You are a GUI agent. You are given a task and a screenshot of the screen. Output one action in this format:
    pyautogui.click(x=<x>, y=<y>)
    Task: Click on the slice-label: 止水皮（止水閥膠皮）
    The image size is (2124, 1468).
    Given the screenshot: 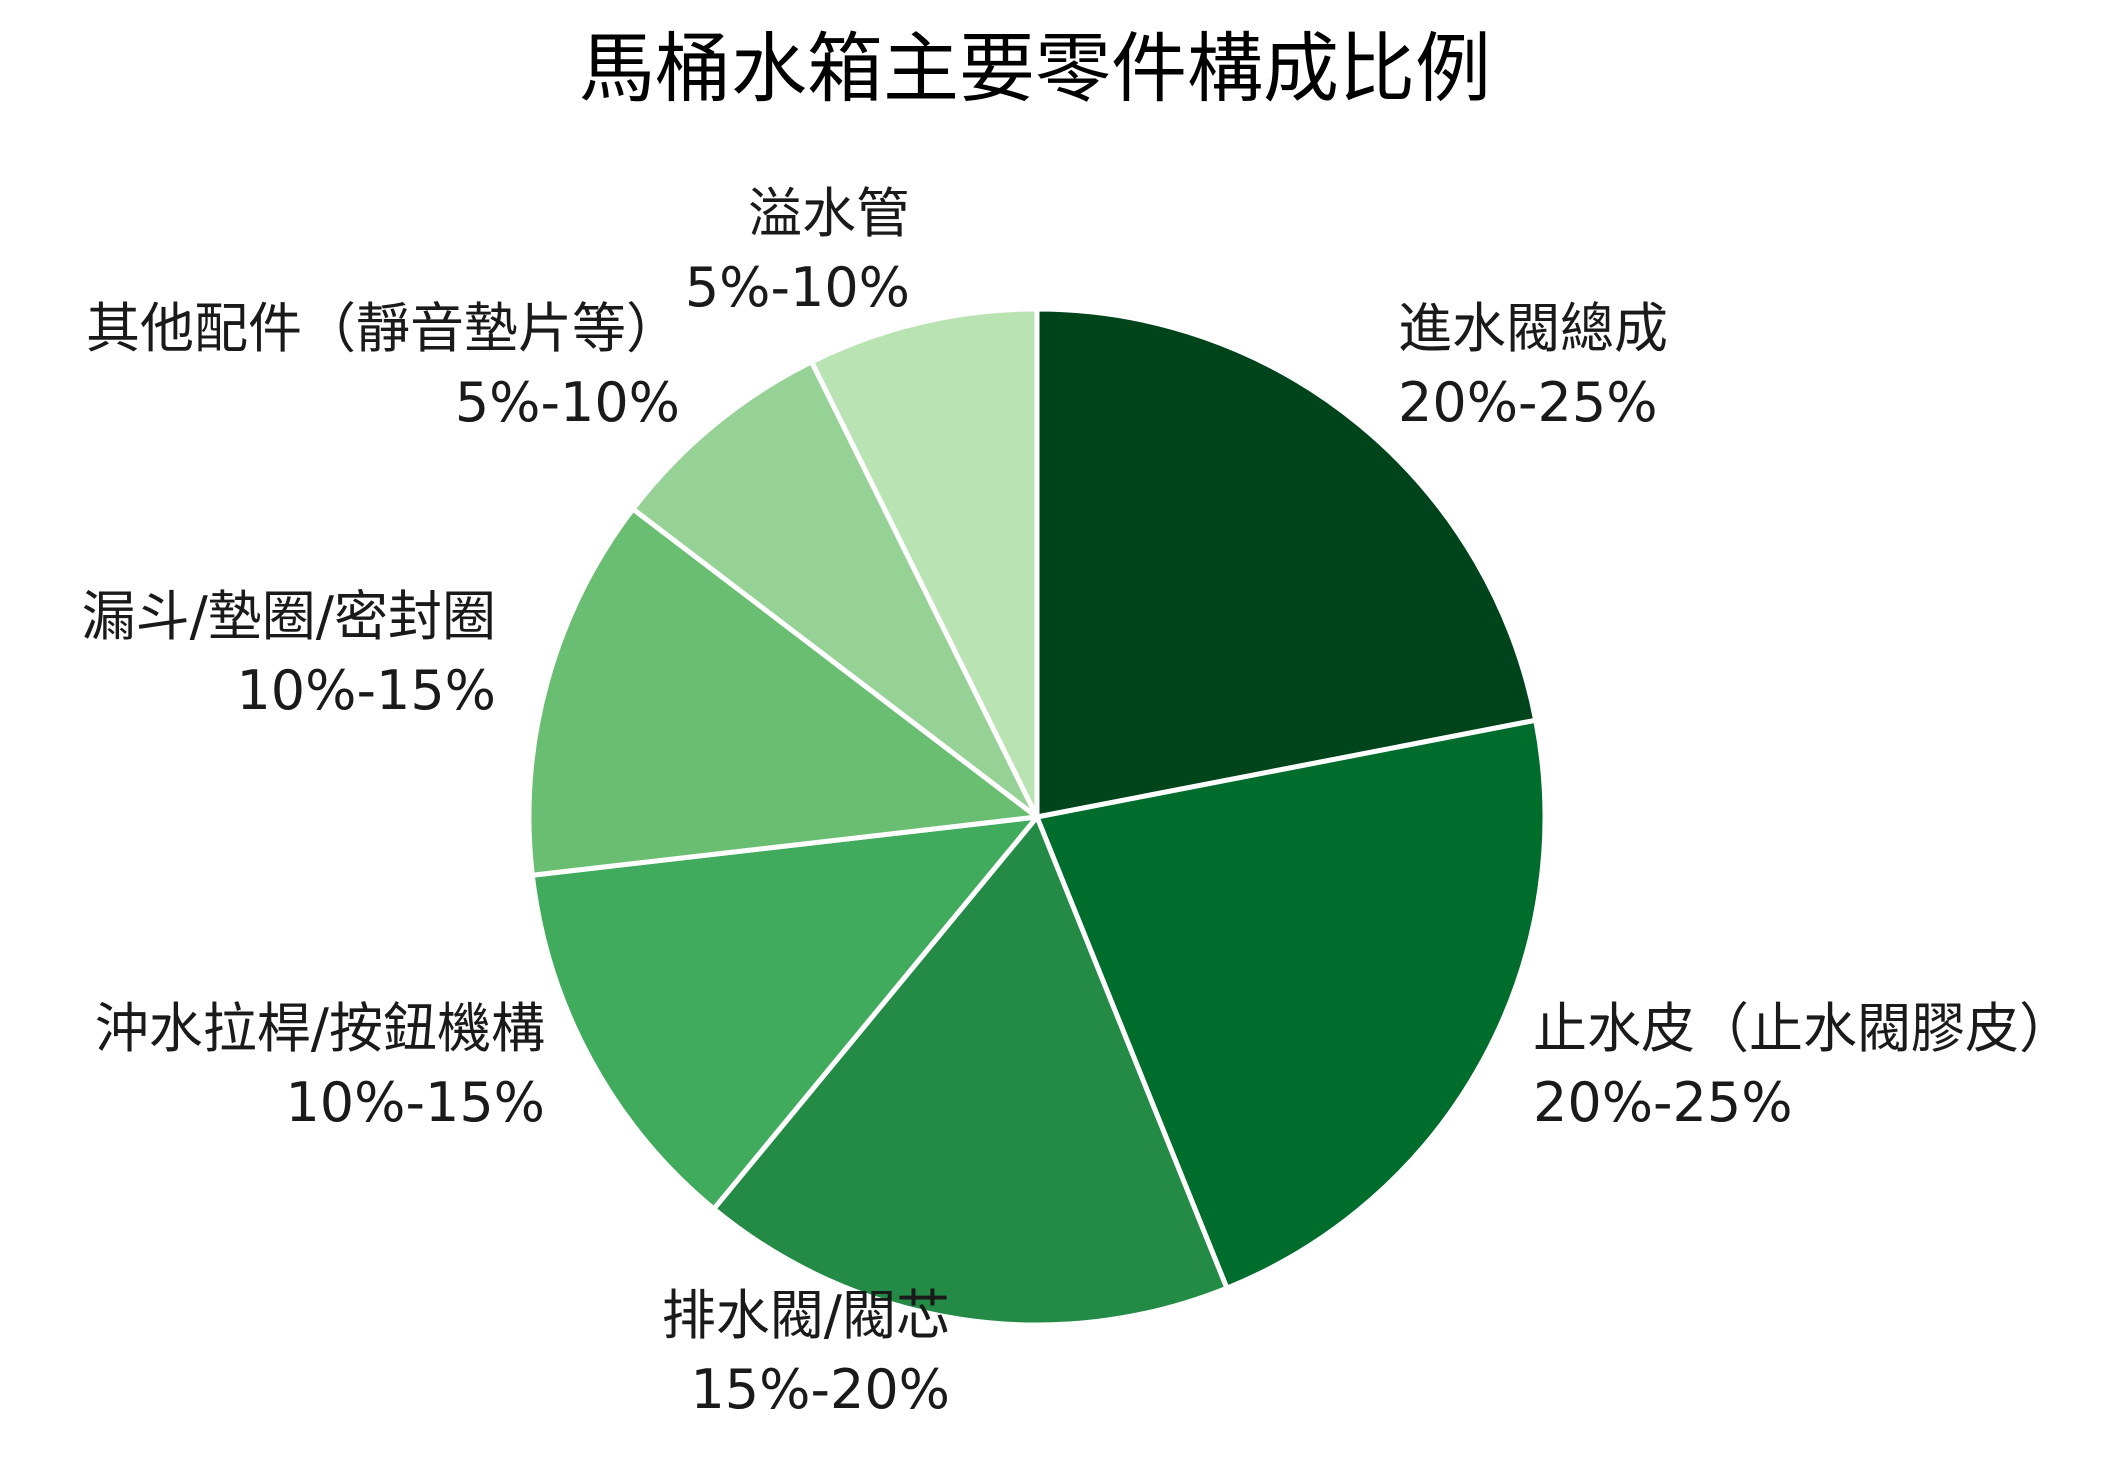 What is the action you would take?
    pyautogui.click(x=1803, y=1028)
    